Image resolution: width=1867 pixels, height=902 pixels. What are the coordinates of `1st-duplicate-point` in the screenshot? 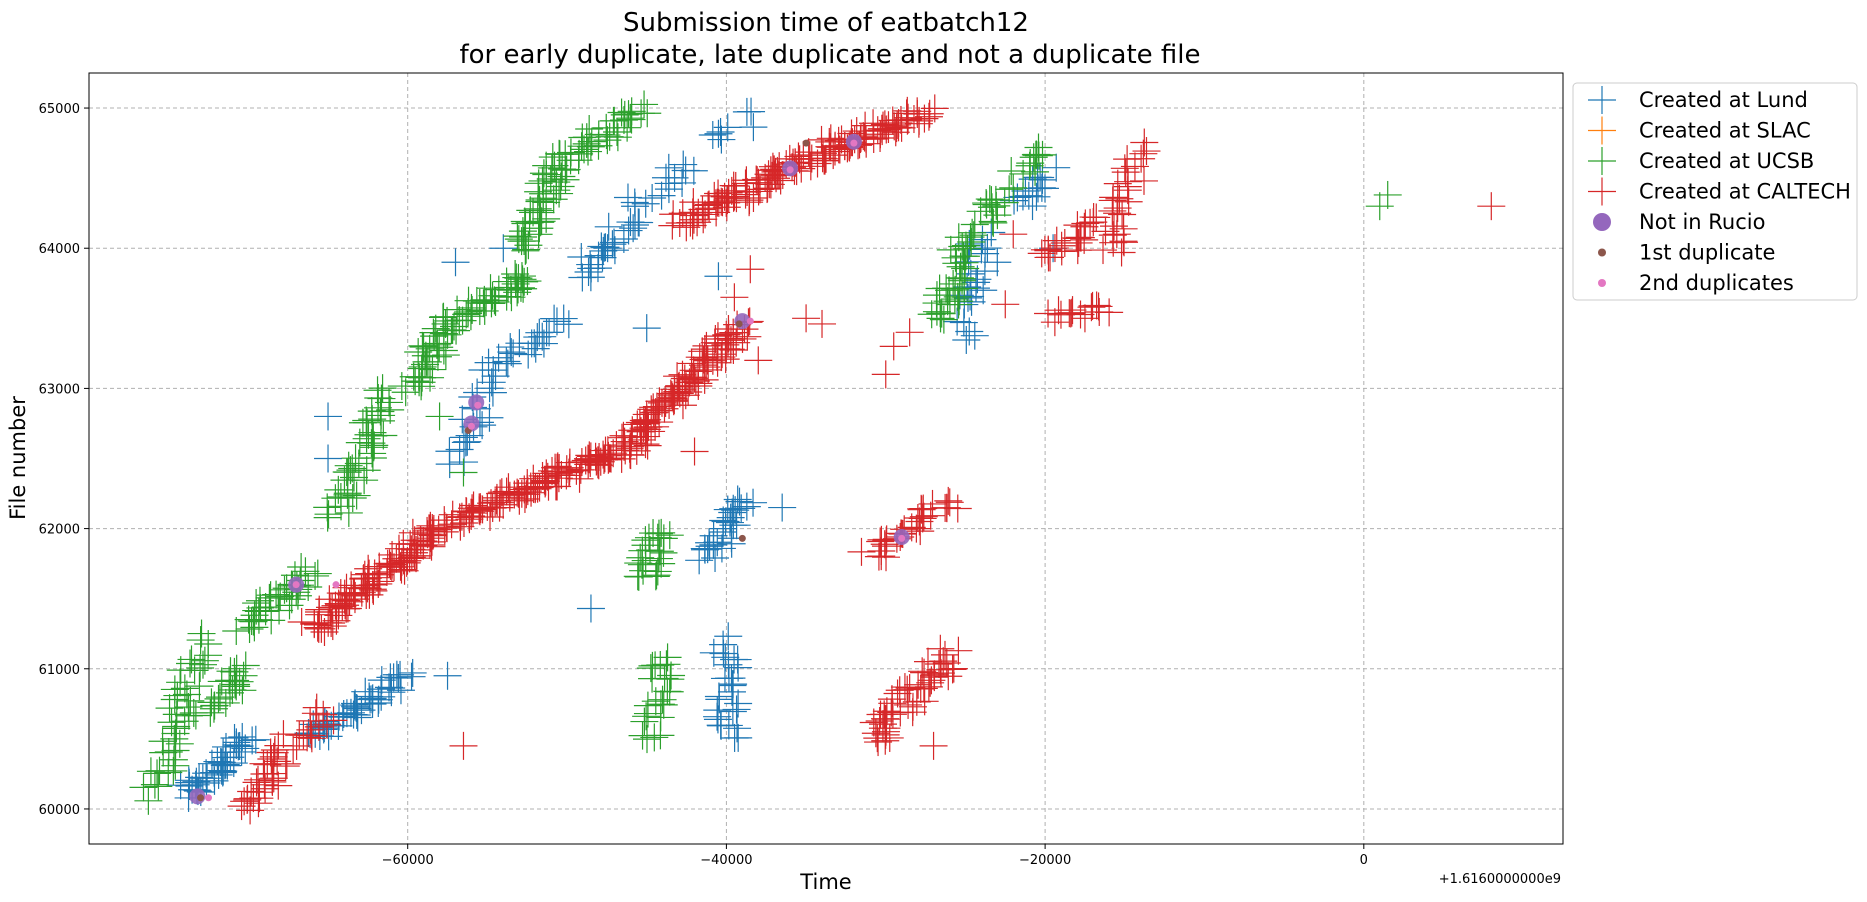 It's located at (739, 324).